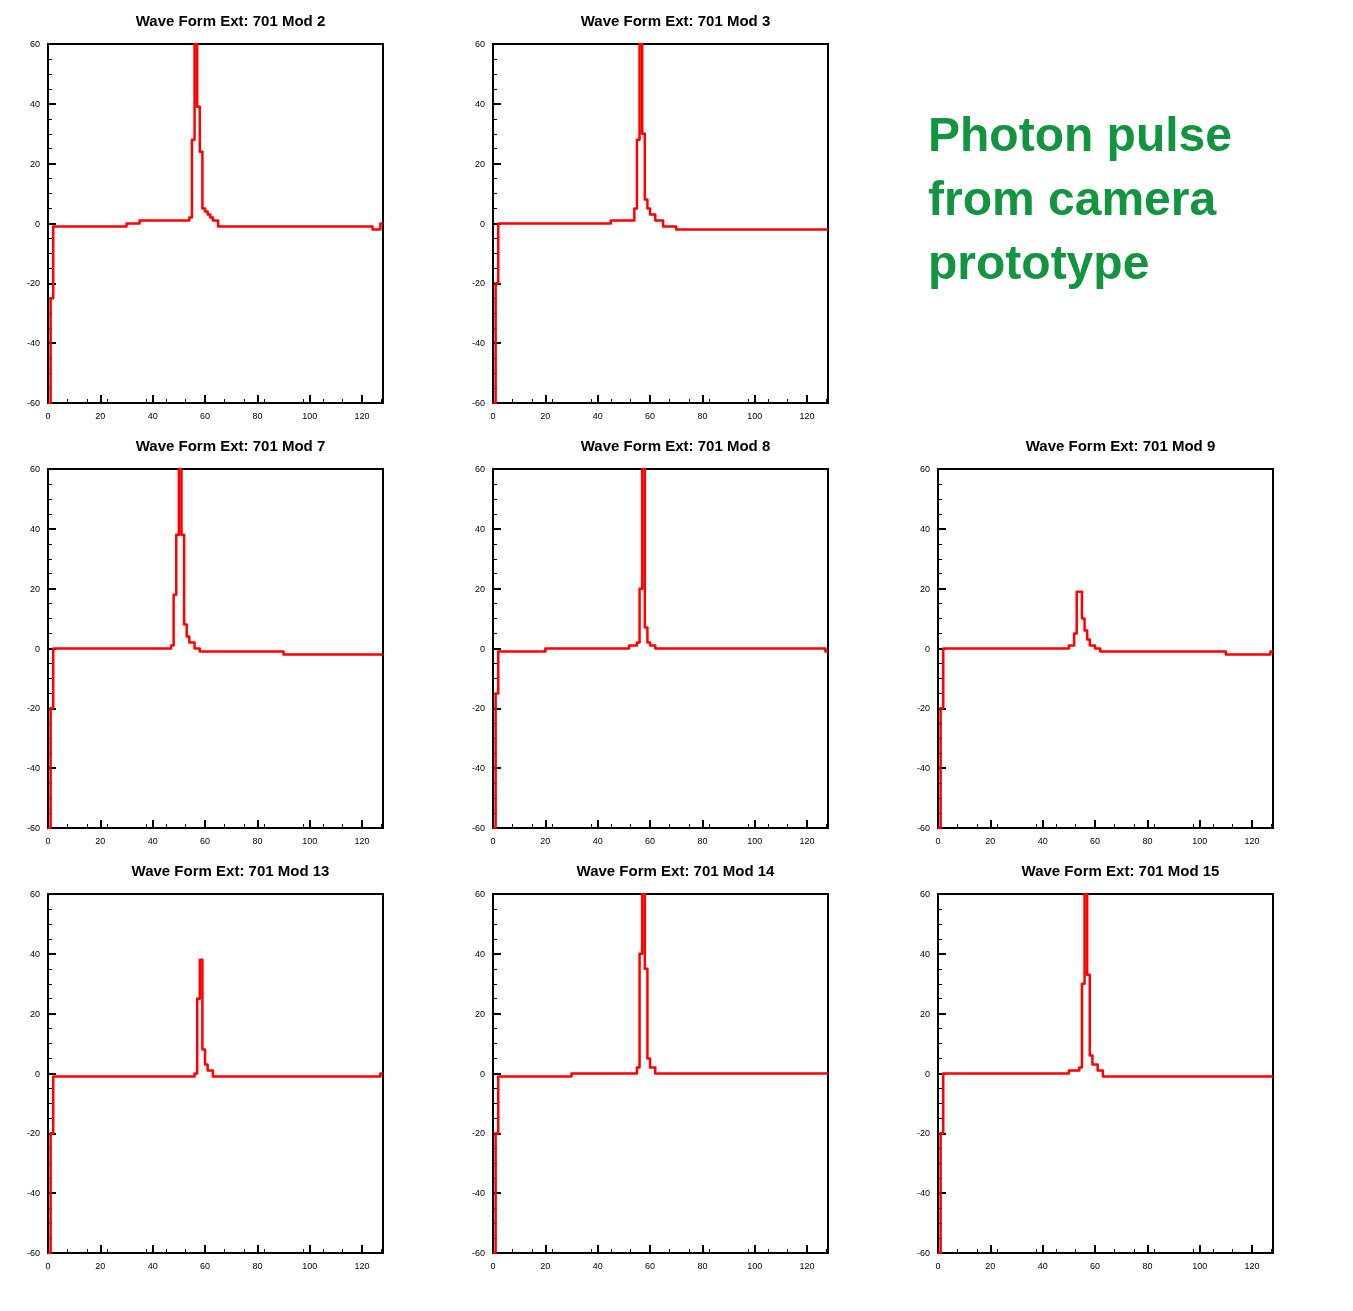  Describe the element at coordinates (230, 445) in the screenshot. I see `chart-title: Wave Form Ext: 701 Mod 7` at that location.